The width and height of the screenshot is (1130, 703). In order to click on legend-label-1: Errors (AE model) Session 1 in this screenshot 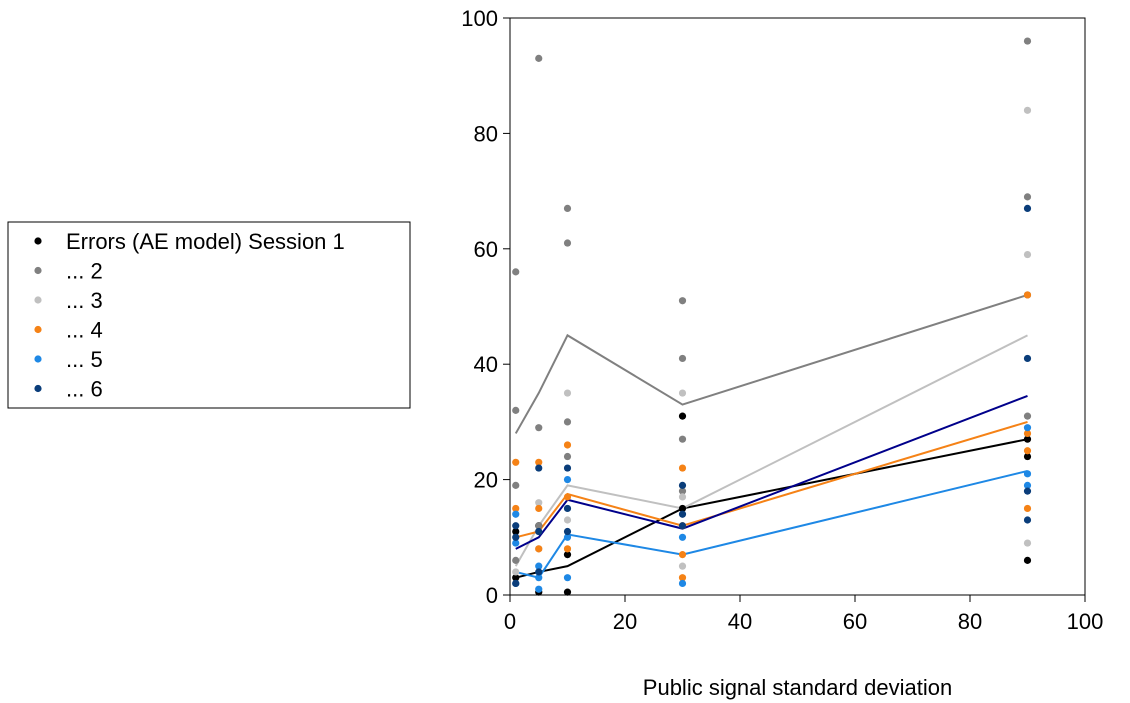, I will do `click(205, 241)`.